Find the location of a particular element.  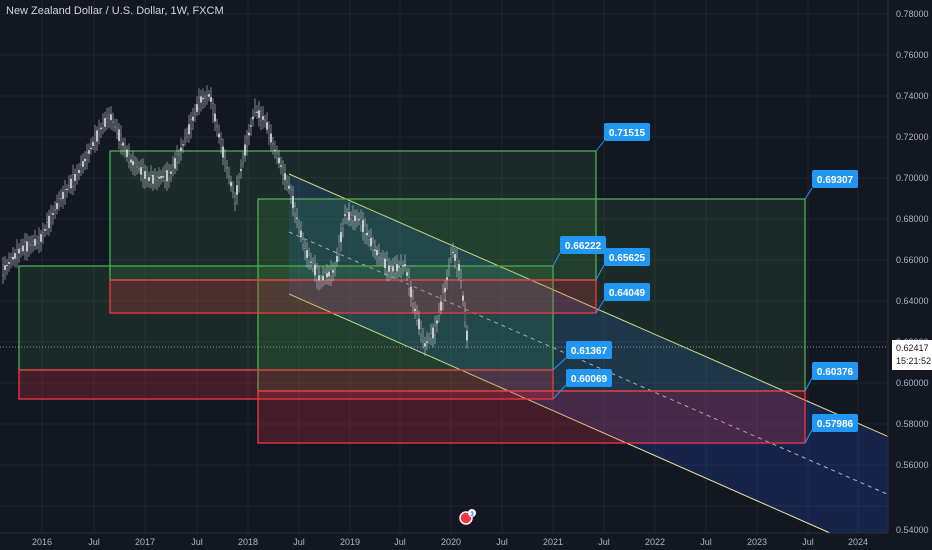

callout-8-label: 0.57986 is located at coordinates (835, 424).